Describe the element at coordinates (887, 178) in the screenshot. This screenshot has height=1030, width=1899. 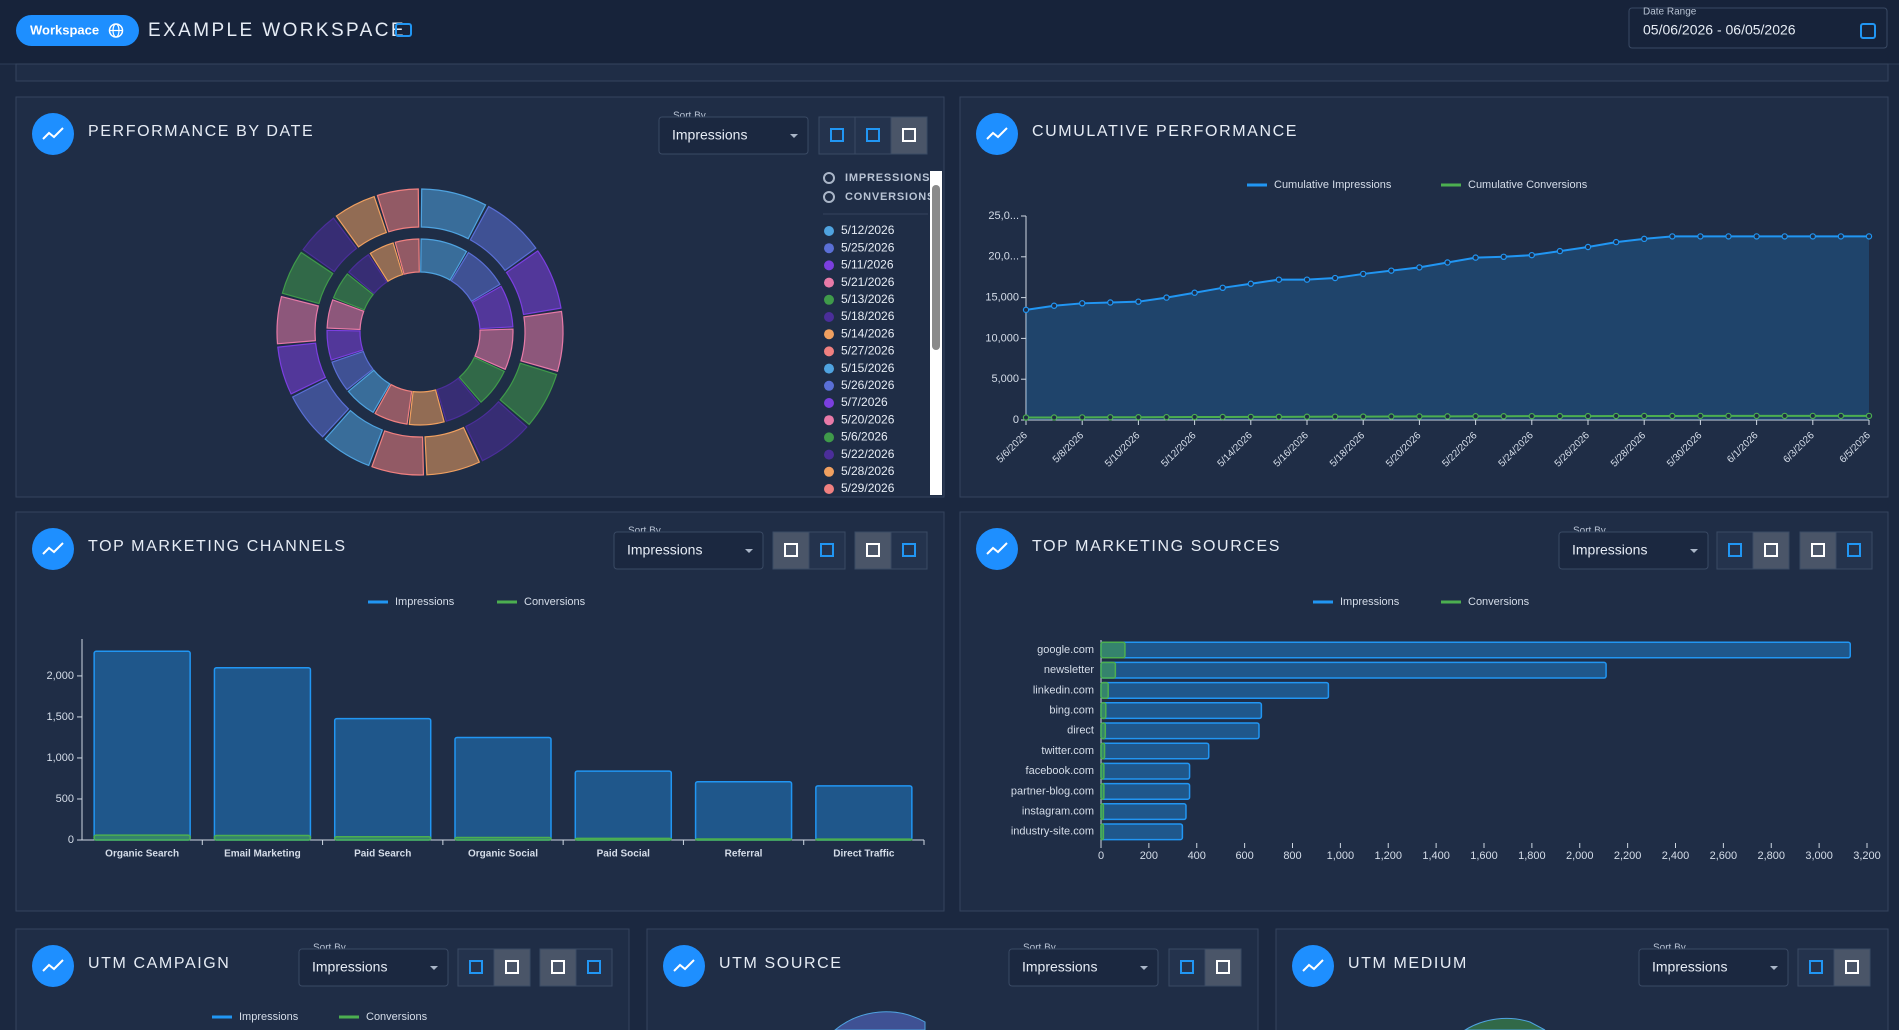
I see `ring-legend-label: IMPRESSIONS` at that location.